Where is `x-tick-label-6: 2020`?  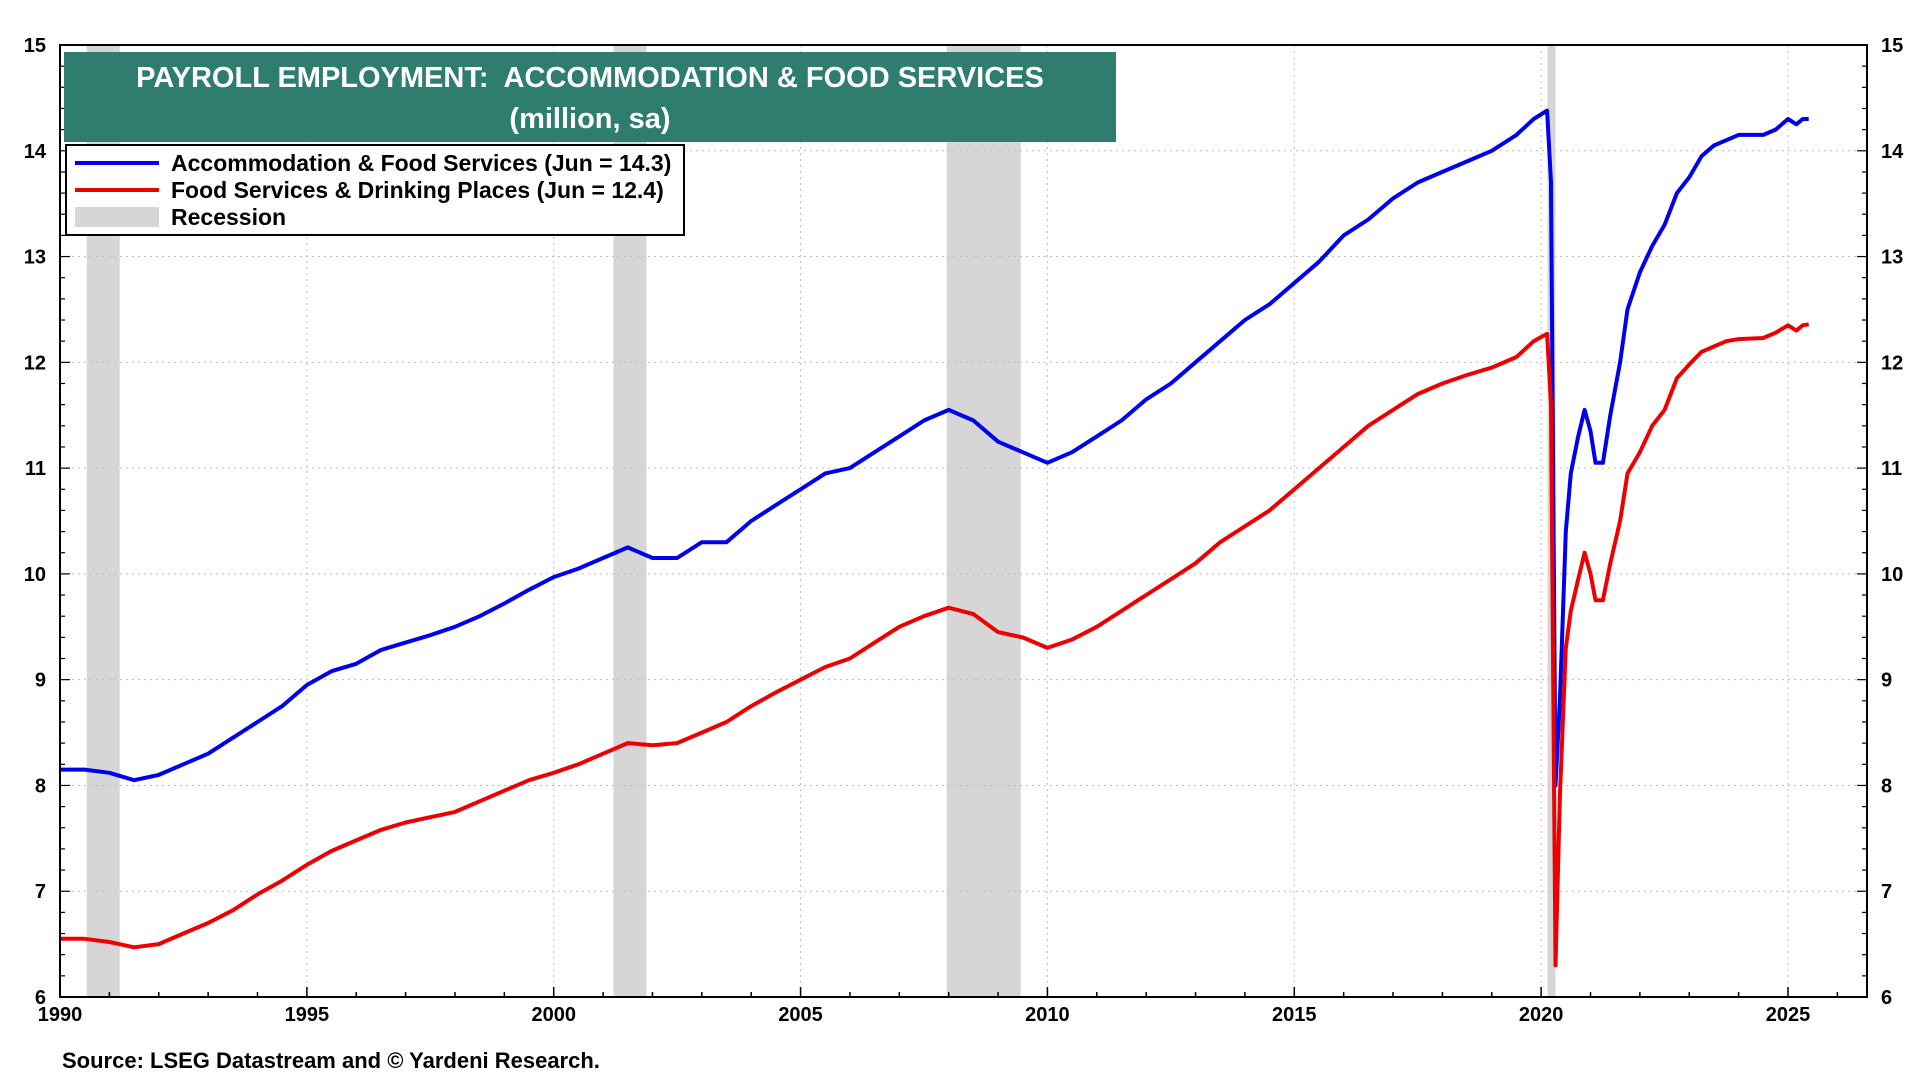 x-tick-label-6: 2020 is located at coordinates (1541, 1015).